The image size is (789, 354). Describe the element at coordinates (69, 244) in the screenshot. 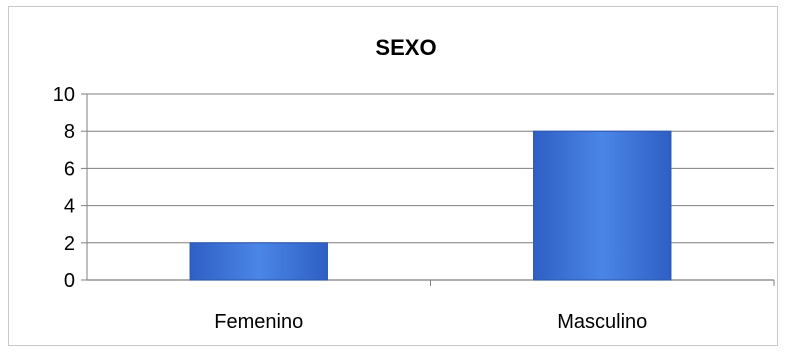

I see `y-tick-label-2: 2` at that location.